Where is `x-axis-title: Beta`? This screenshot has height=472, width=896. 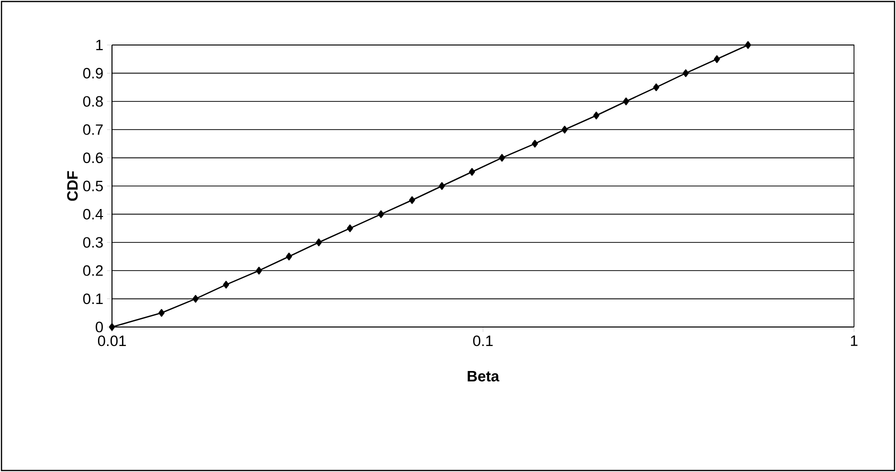 x-axis-title: Beta is located at coordinates (484, 376).